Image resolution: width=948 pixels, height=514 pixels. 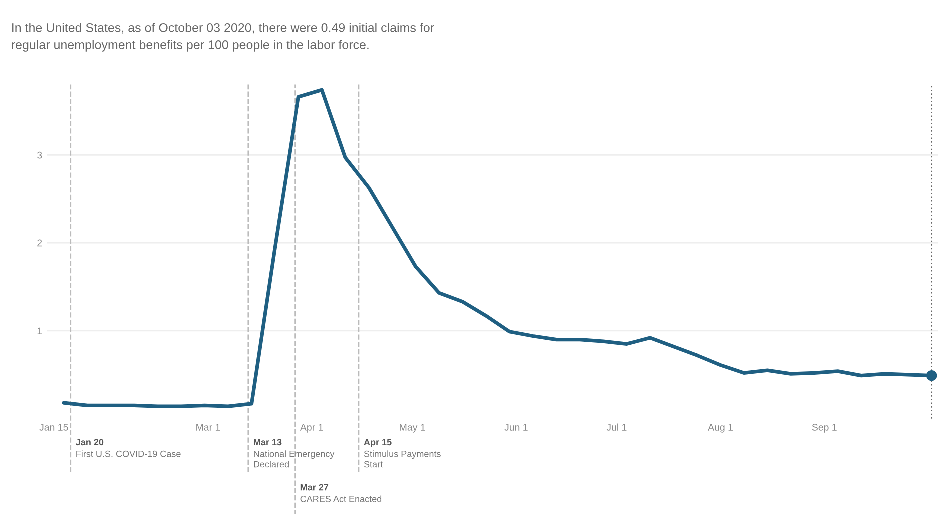 I want to click on x-tick-label: Mar 1, so click(x=208, y=427).